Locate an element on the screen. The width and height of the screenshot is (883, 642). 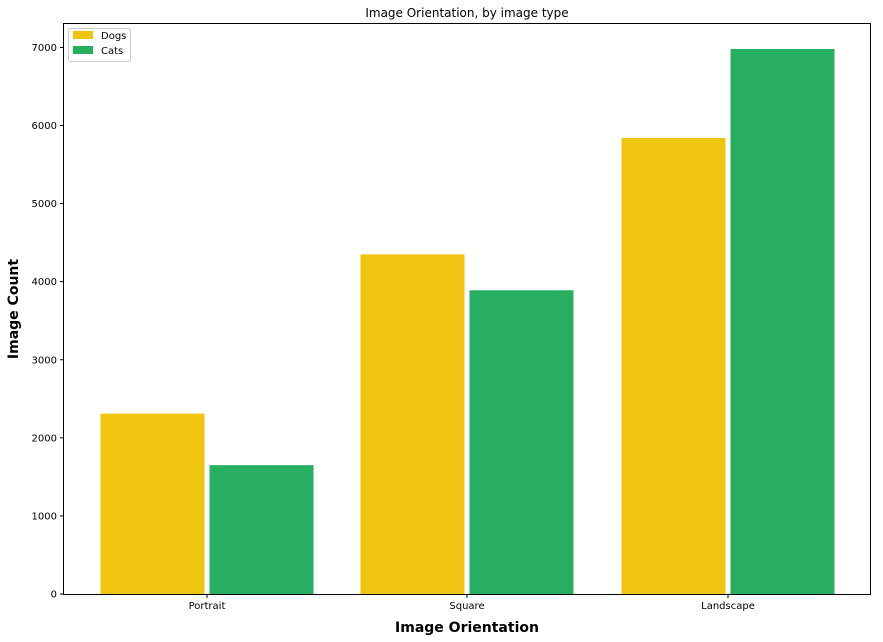
x-axis-ticks: Portrait Square Landscape is located at coordinates (472, 603).